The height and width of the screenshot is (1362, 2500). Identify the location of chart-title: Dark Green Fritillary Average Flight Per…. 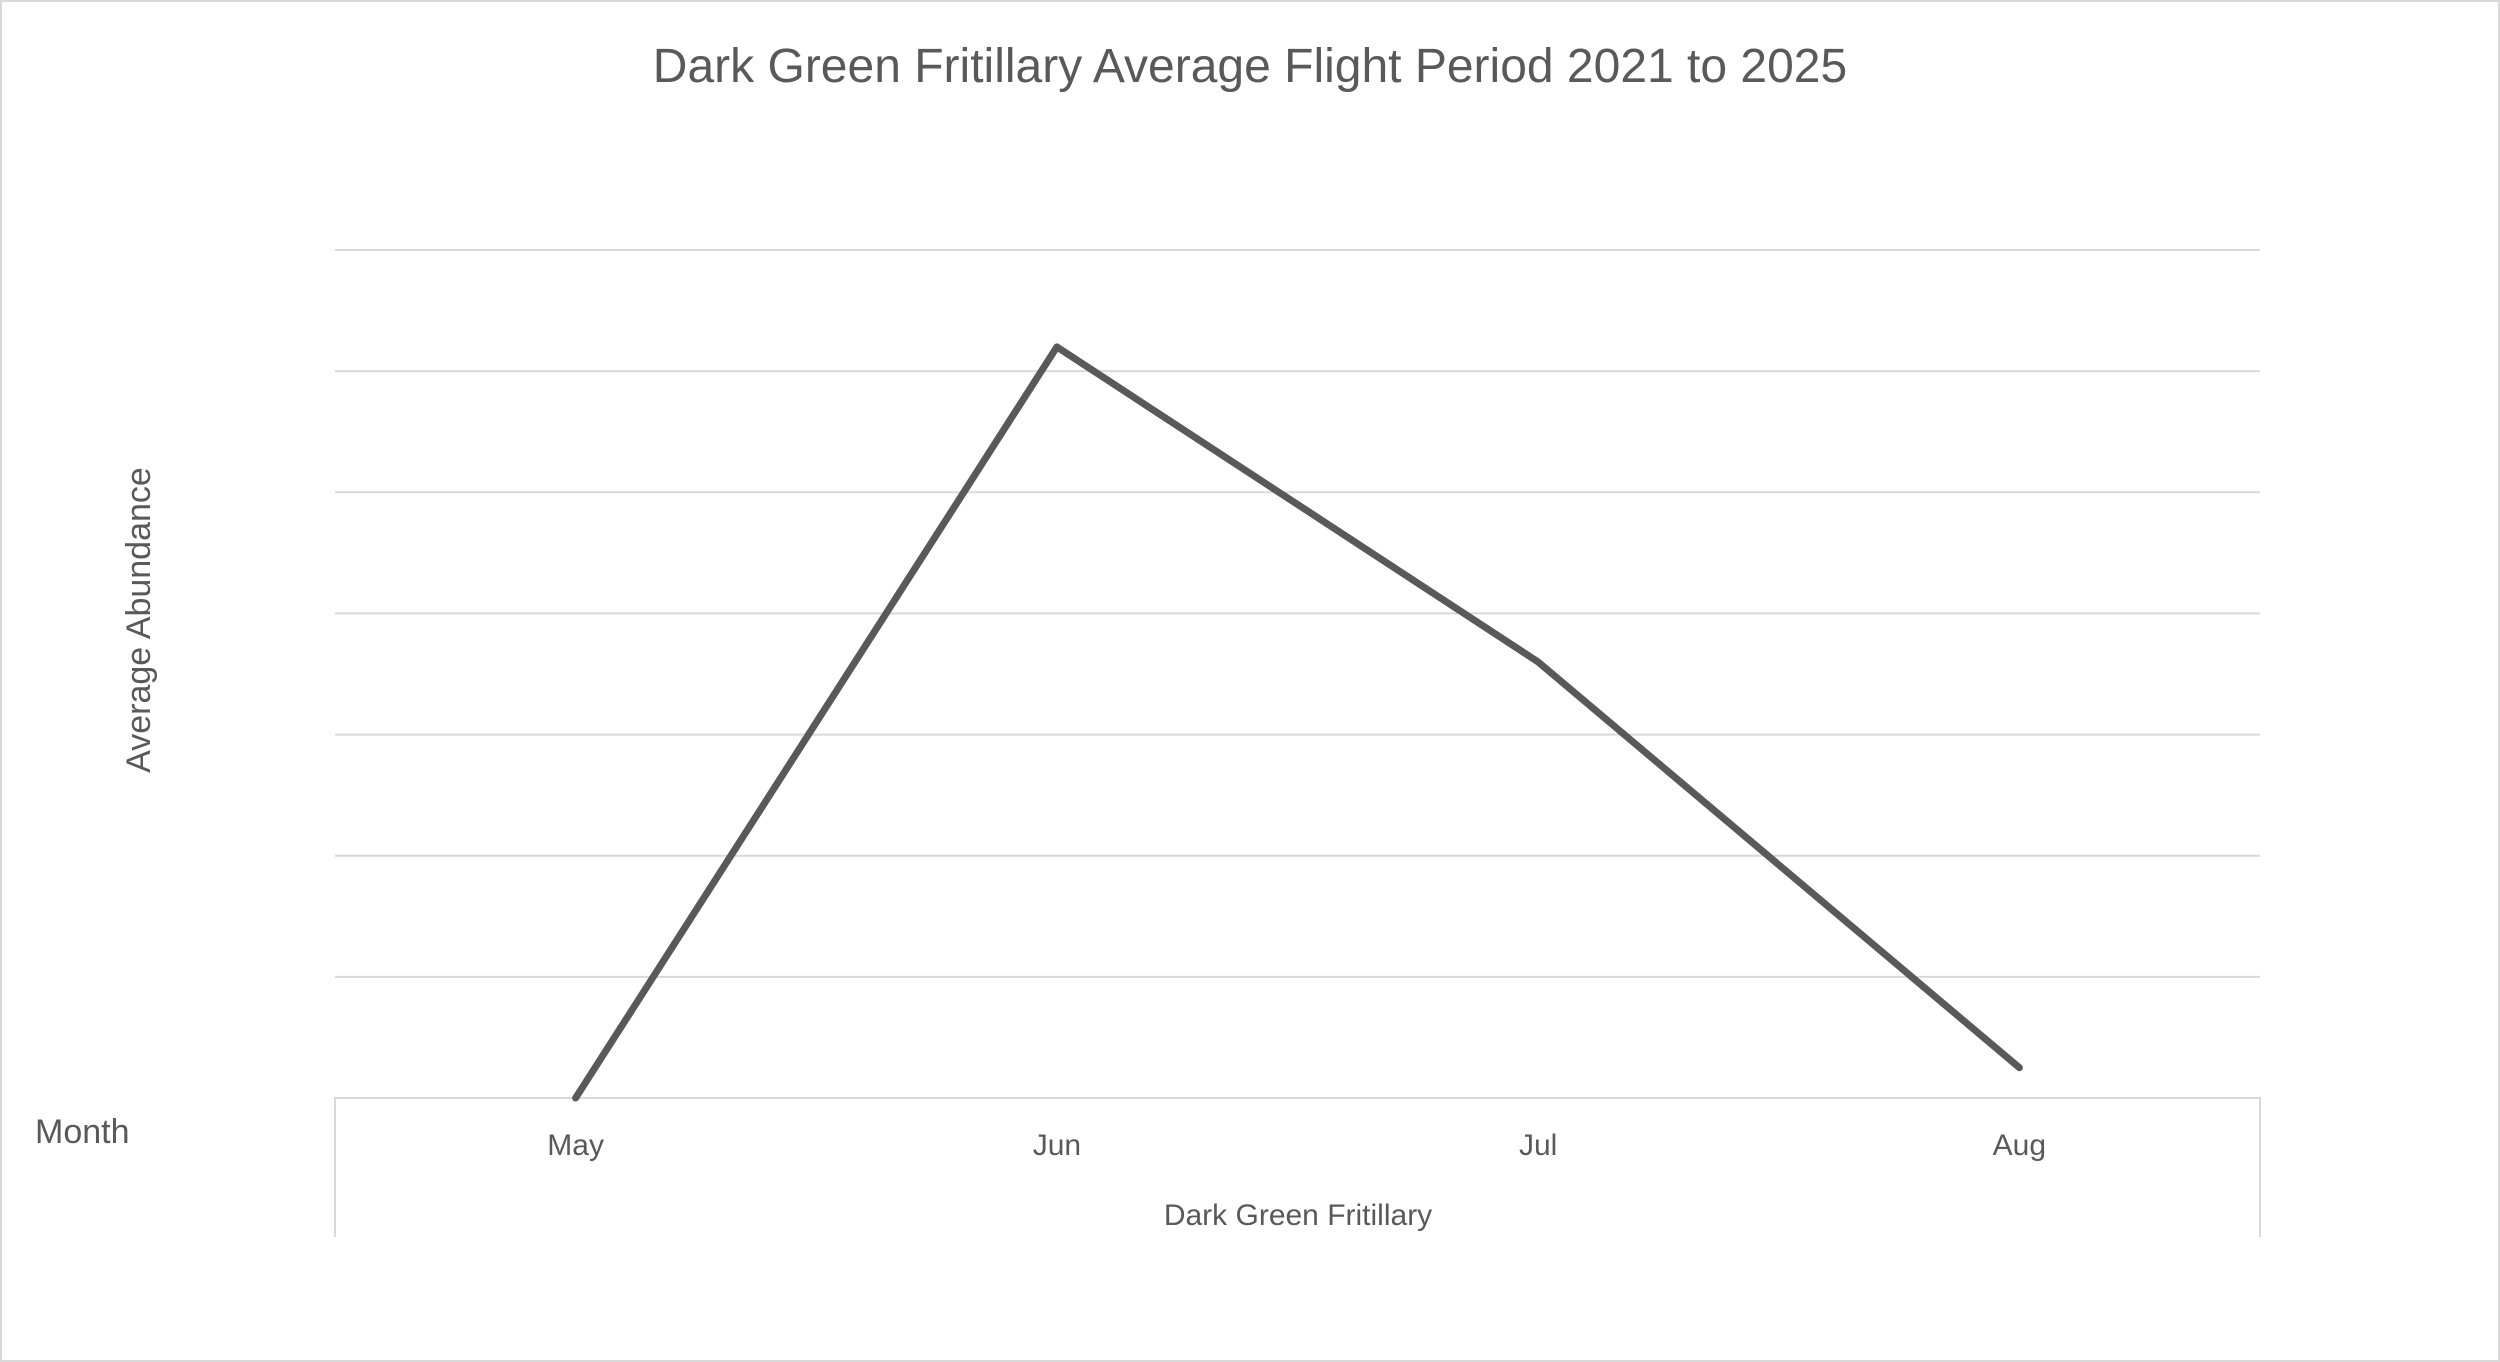
(1250, 66).